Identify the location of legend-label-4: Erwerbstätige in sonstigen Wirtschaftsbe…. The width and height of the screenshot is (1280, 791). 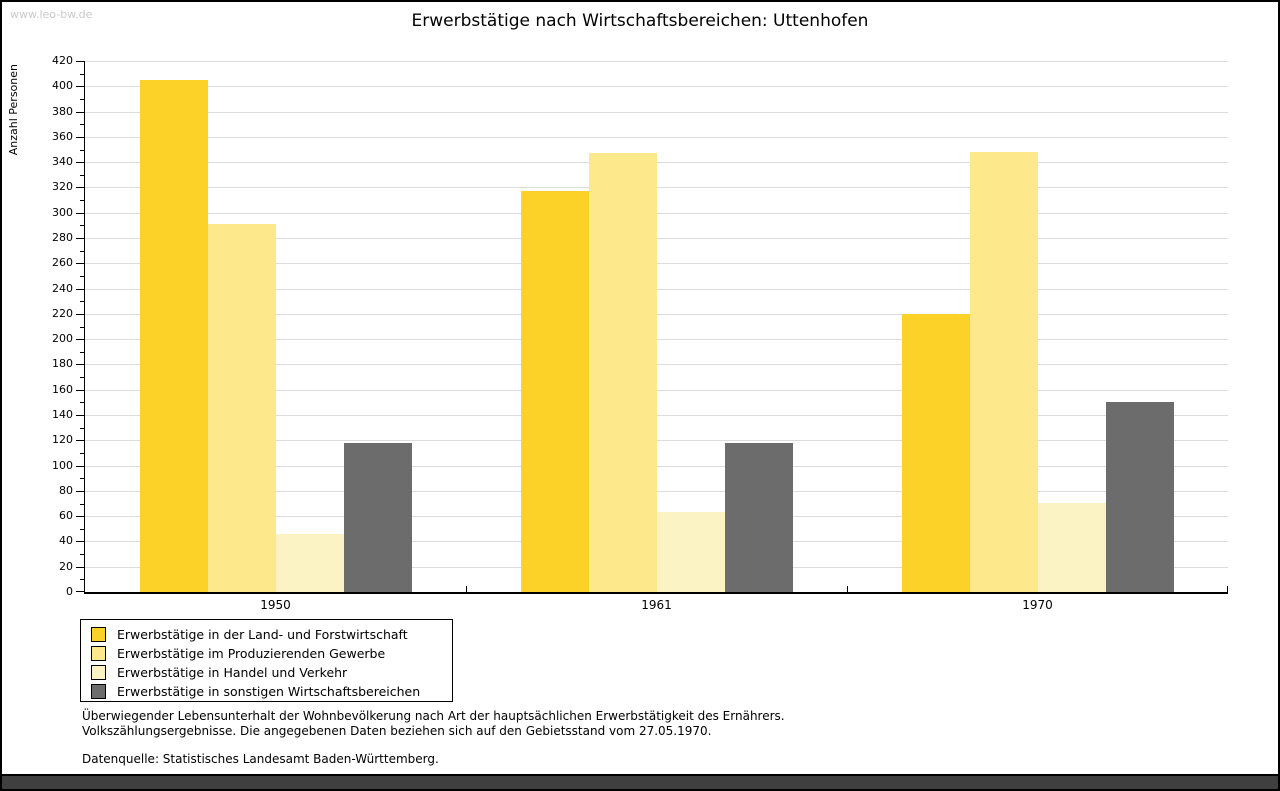
(269, 691).